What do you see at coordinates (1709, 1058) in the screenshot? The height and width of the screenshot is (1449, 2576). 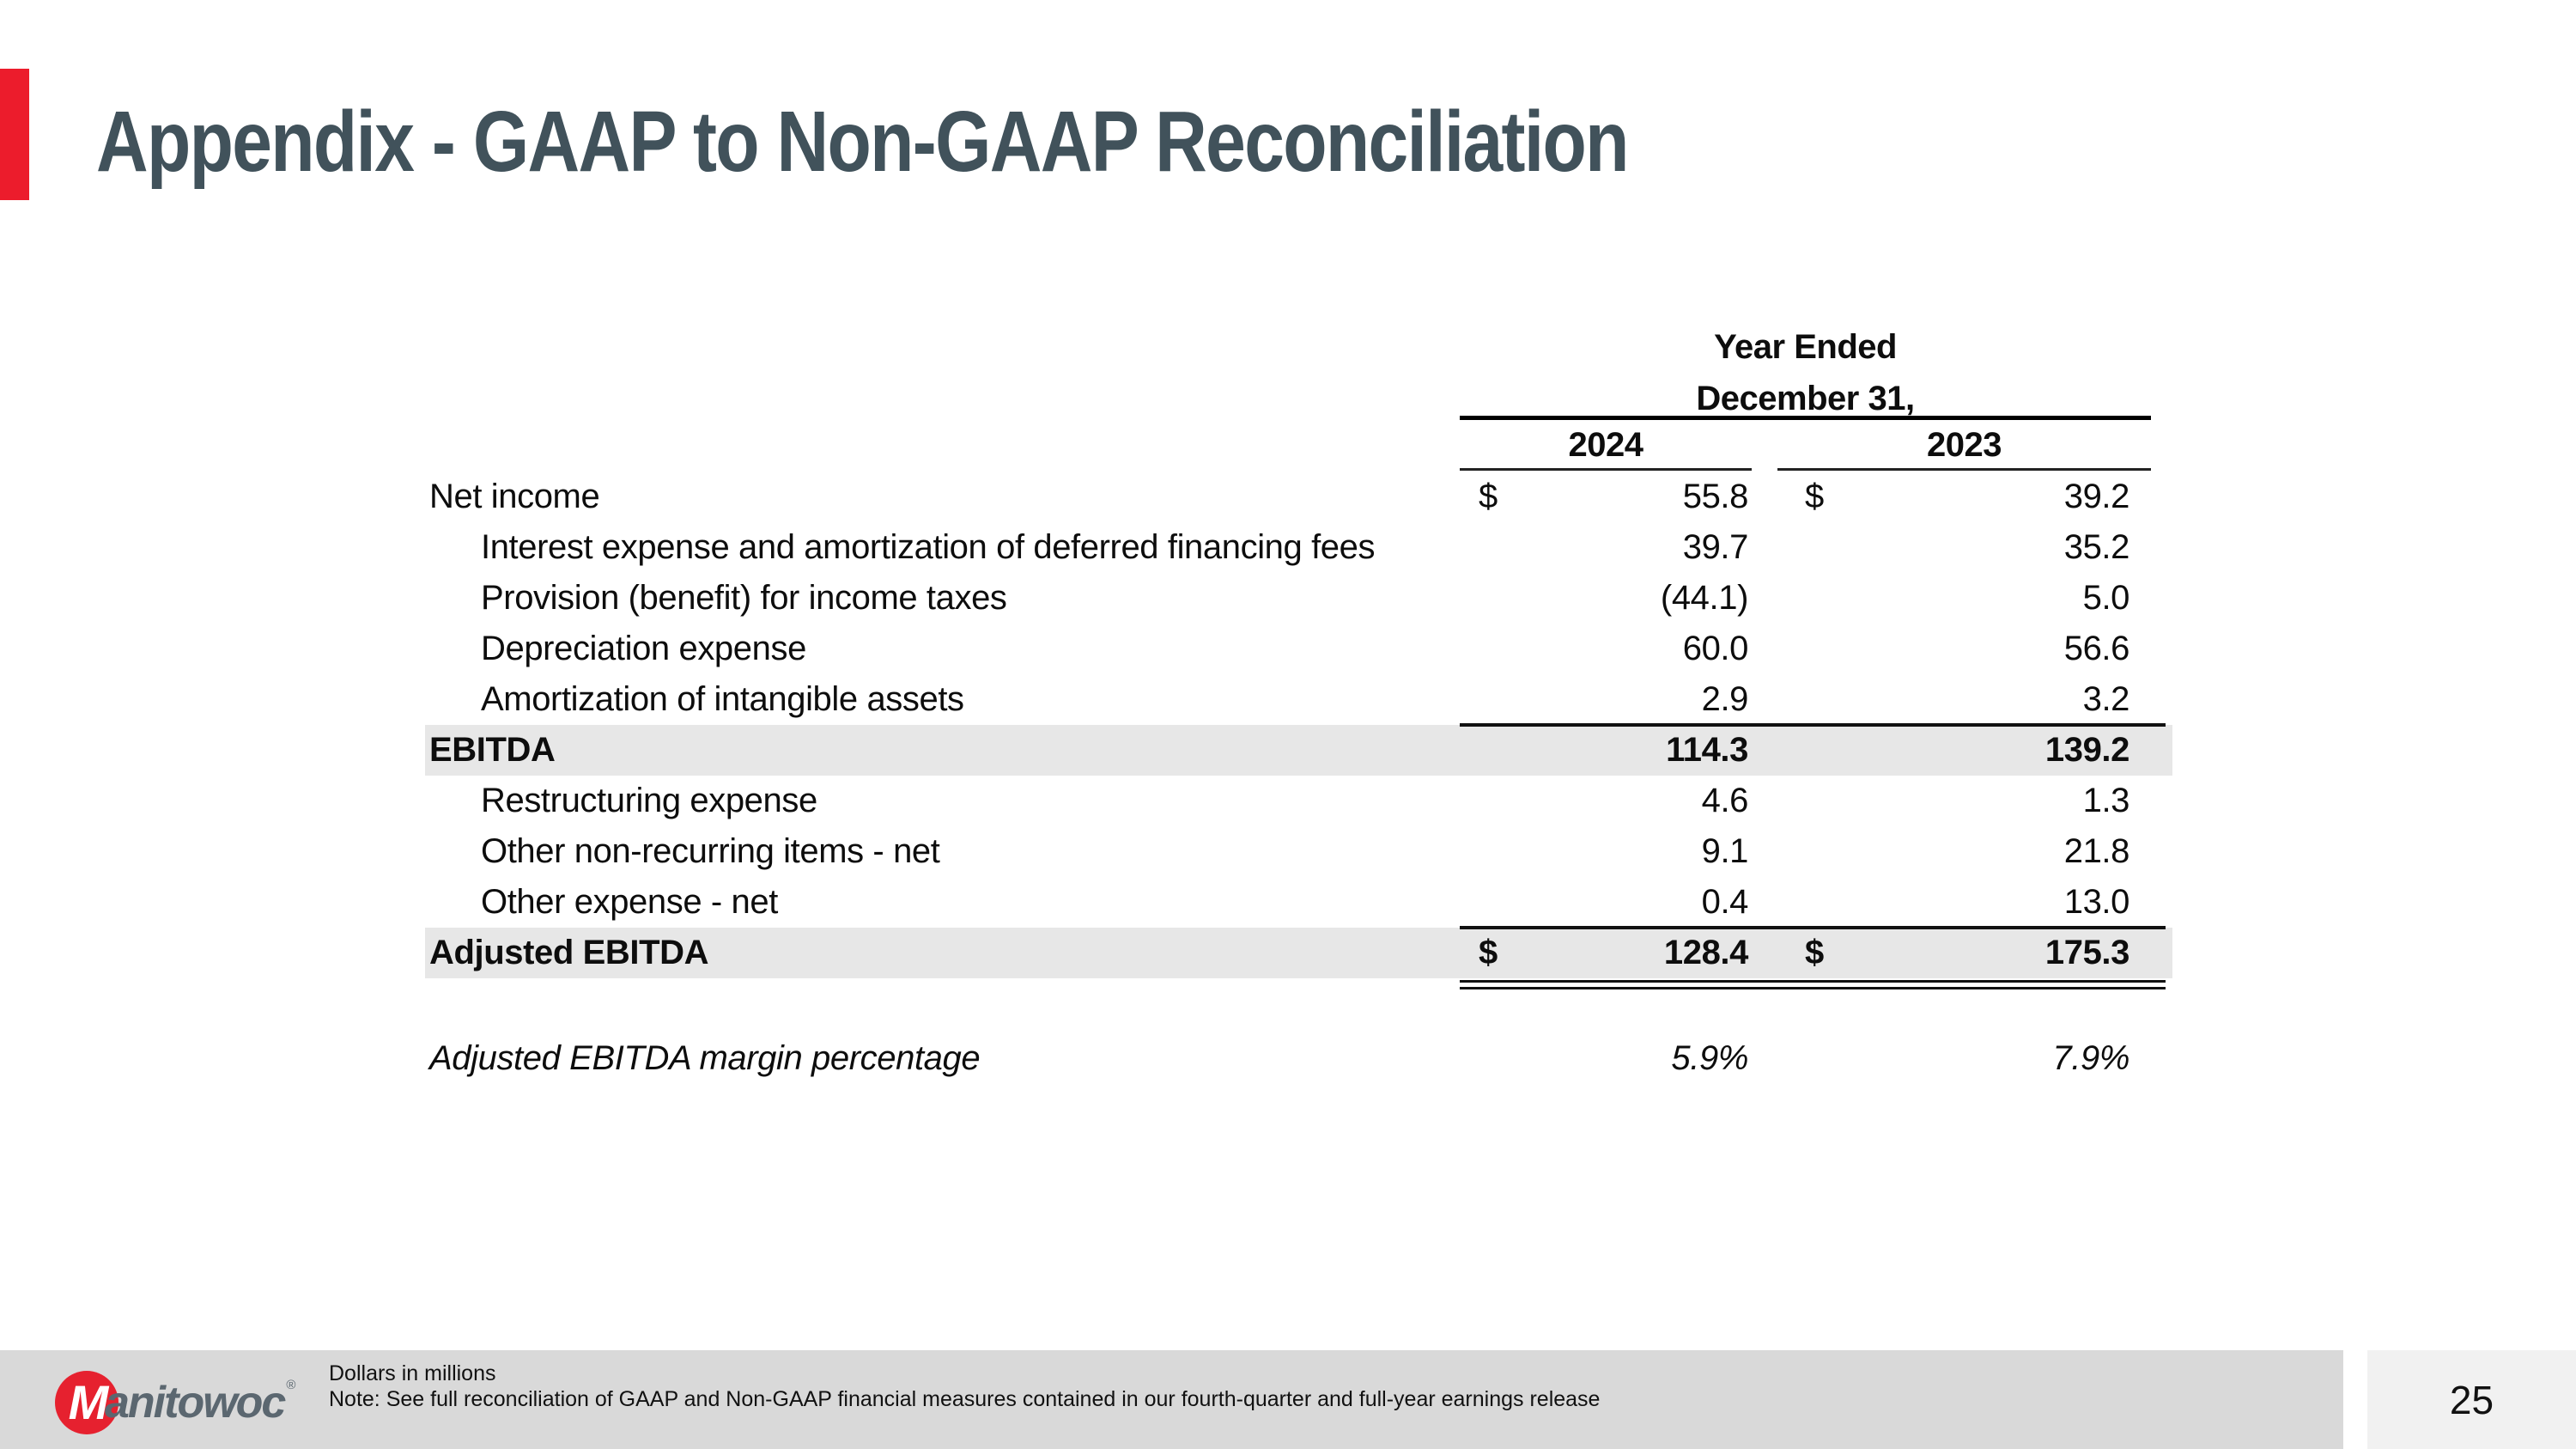 I see `row-value-2024: 5.9%` at bounding box center [1709, 1058].